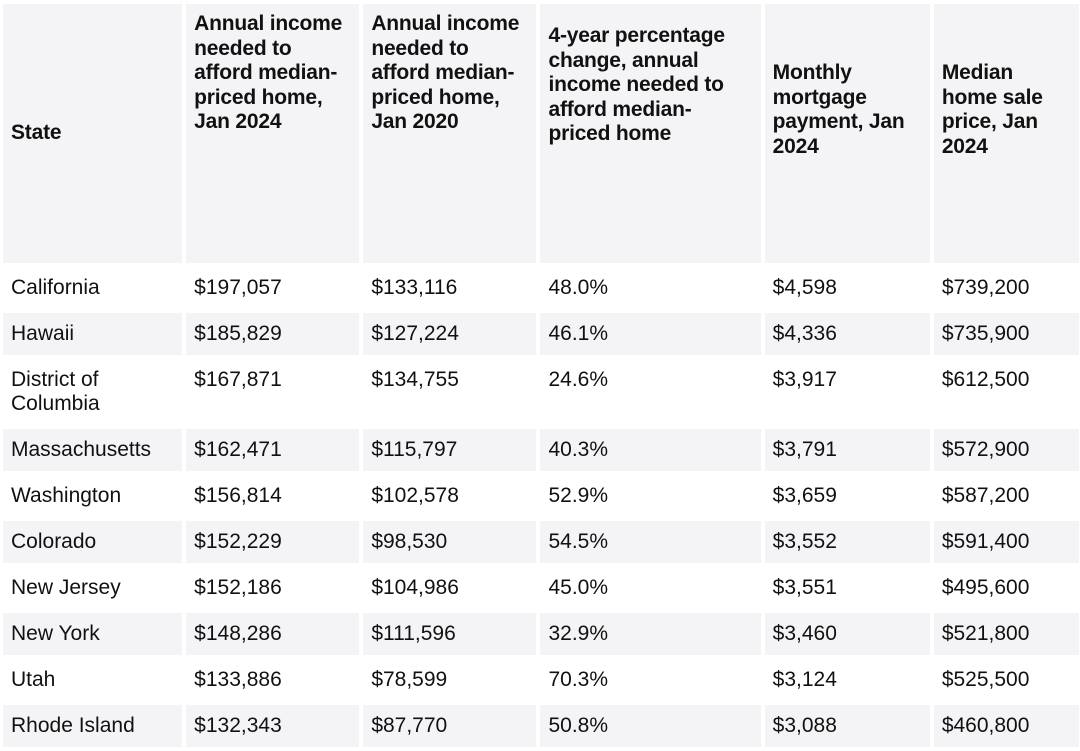  I want to click on cell-percent-change: 54.5%, so click(650, 542).